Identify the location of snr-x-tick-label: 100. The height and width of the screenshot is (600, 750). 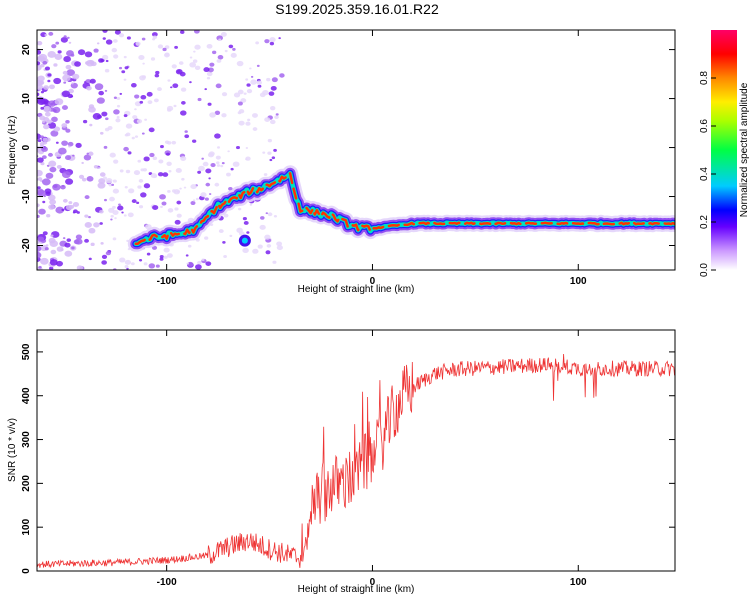
(578, 582).